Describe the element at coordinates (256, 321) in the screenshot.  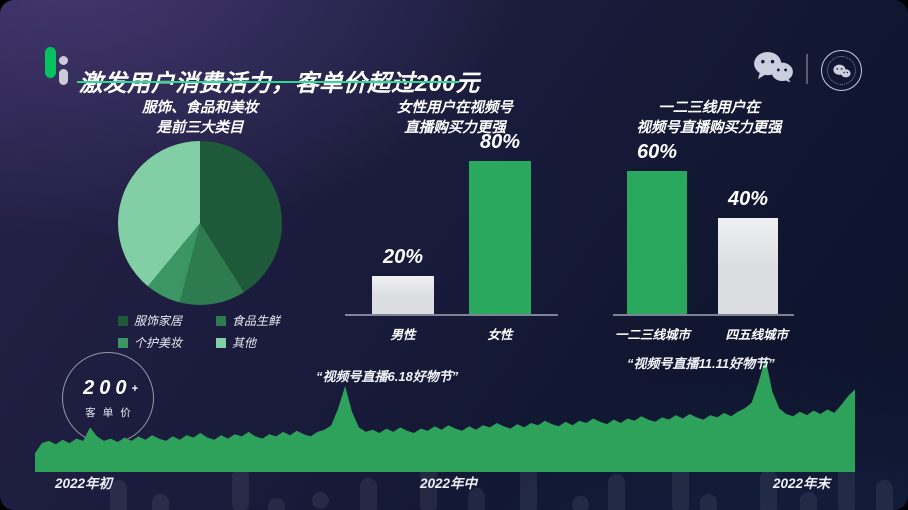
I see `legend-label: 食品生鲜` at that location.